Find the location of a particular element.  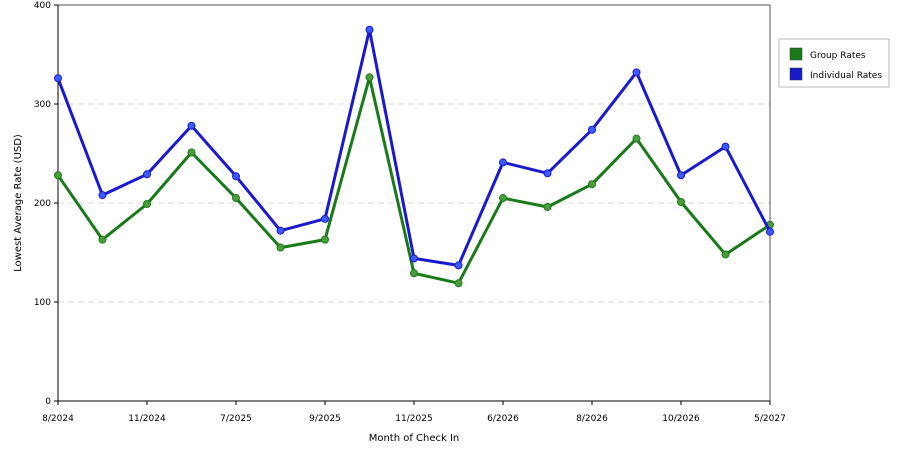

y-tick-label: 300 is located at coordinates (42, 105).